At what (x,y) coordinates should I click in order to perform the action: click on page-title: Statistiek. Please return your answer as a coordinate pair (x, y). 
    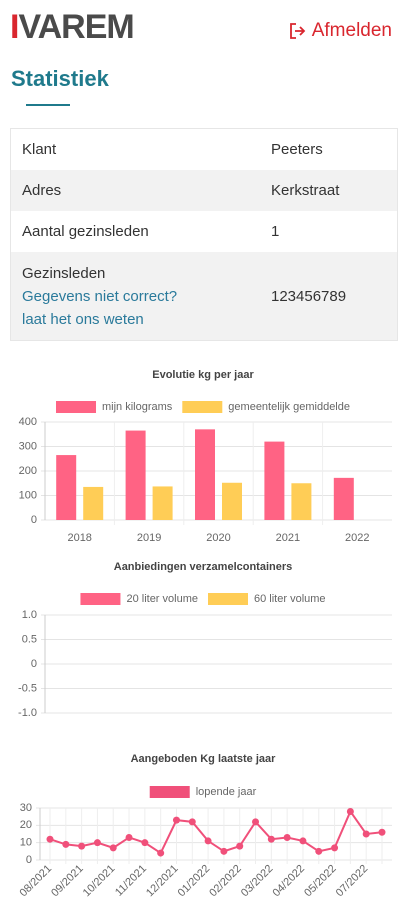
    Looking at the image, I should click on (60, 78).